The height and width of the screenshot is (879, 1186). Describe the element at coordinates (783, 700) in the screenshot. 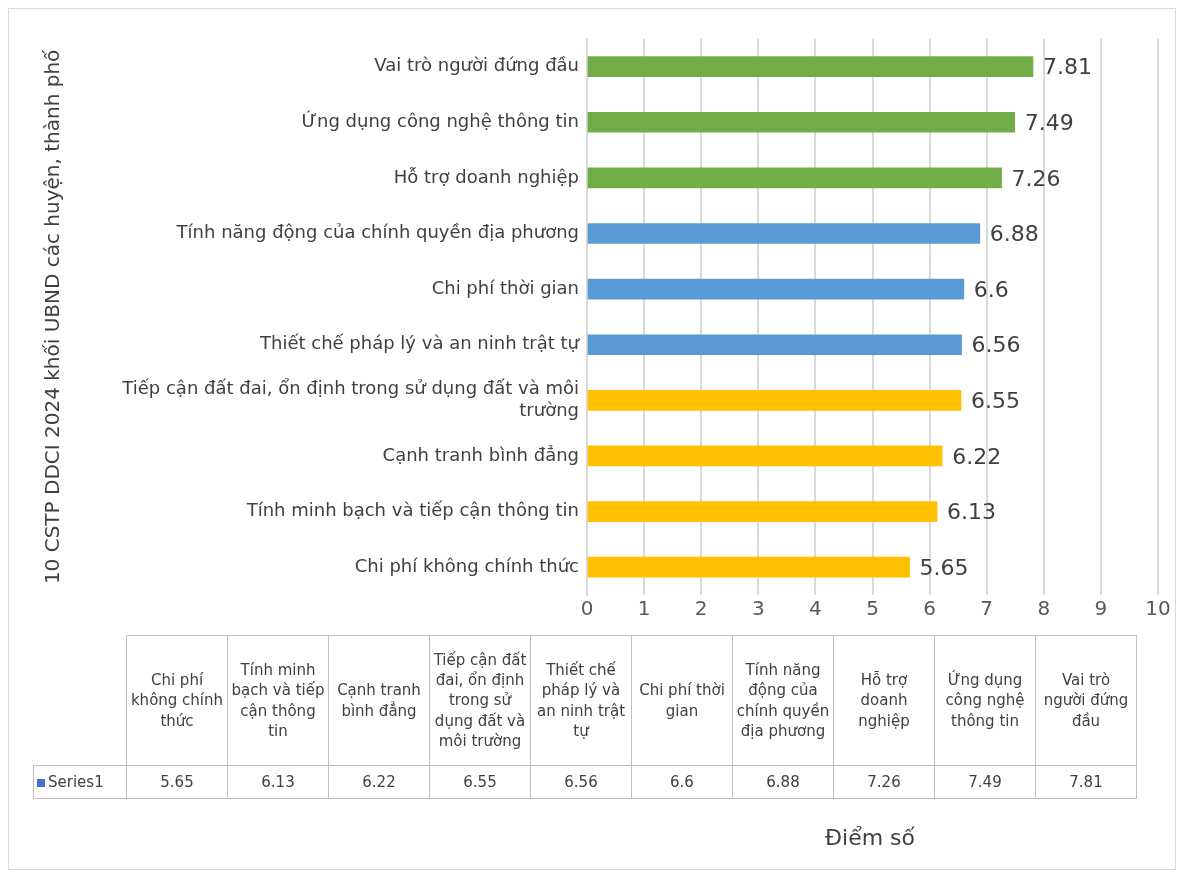

I see `category-label: Tính năng động của chính quyền địa phương` at that location.